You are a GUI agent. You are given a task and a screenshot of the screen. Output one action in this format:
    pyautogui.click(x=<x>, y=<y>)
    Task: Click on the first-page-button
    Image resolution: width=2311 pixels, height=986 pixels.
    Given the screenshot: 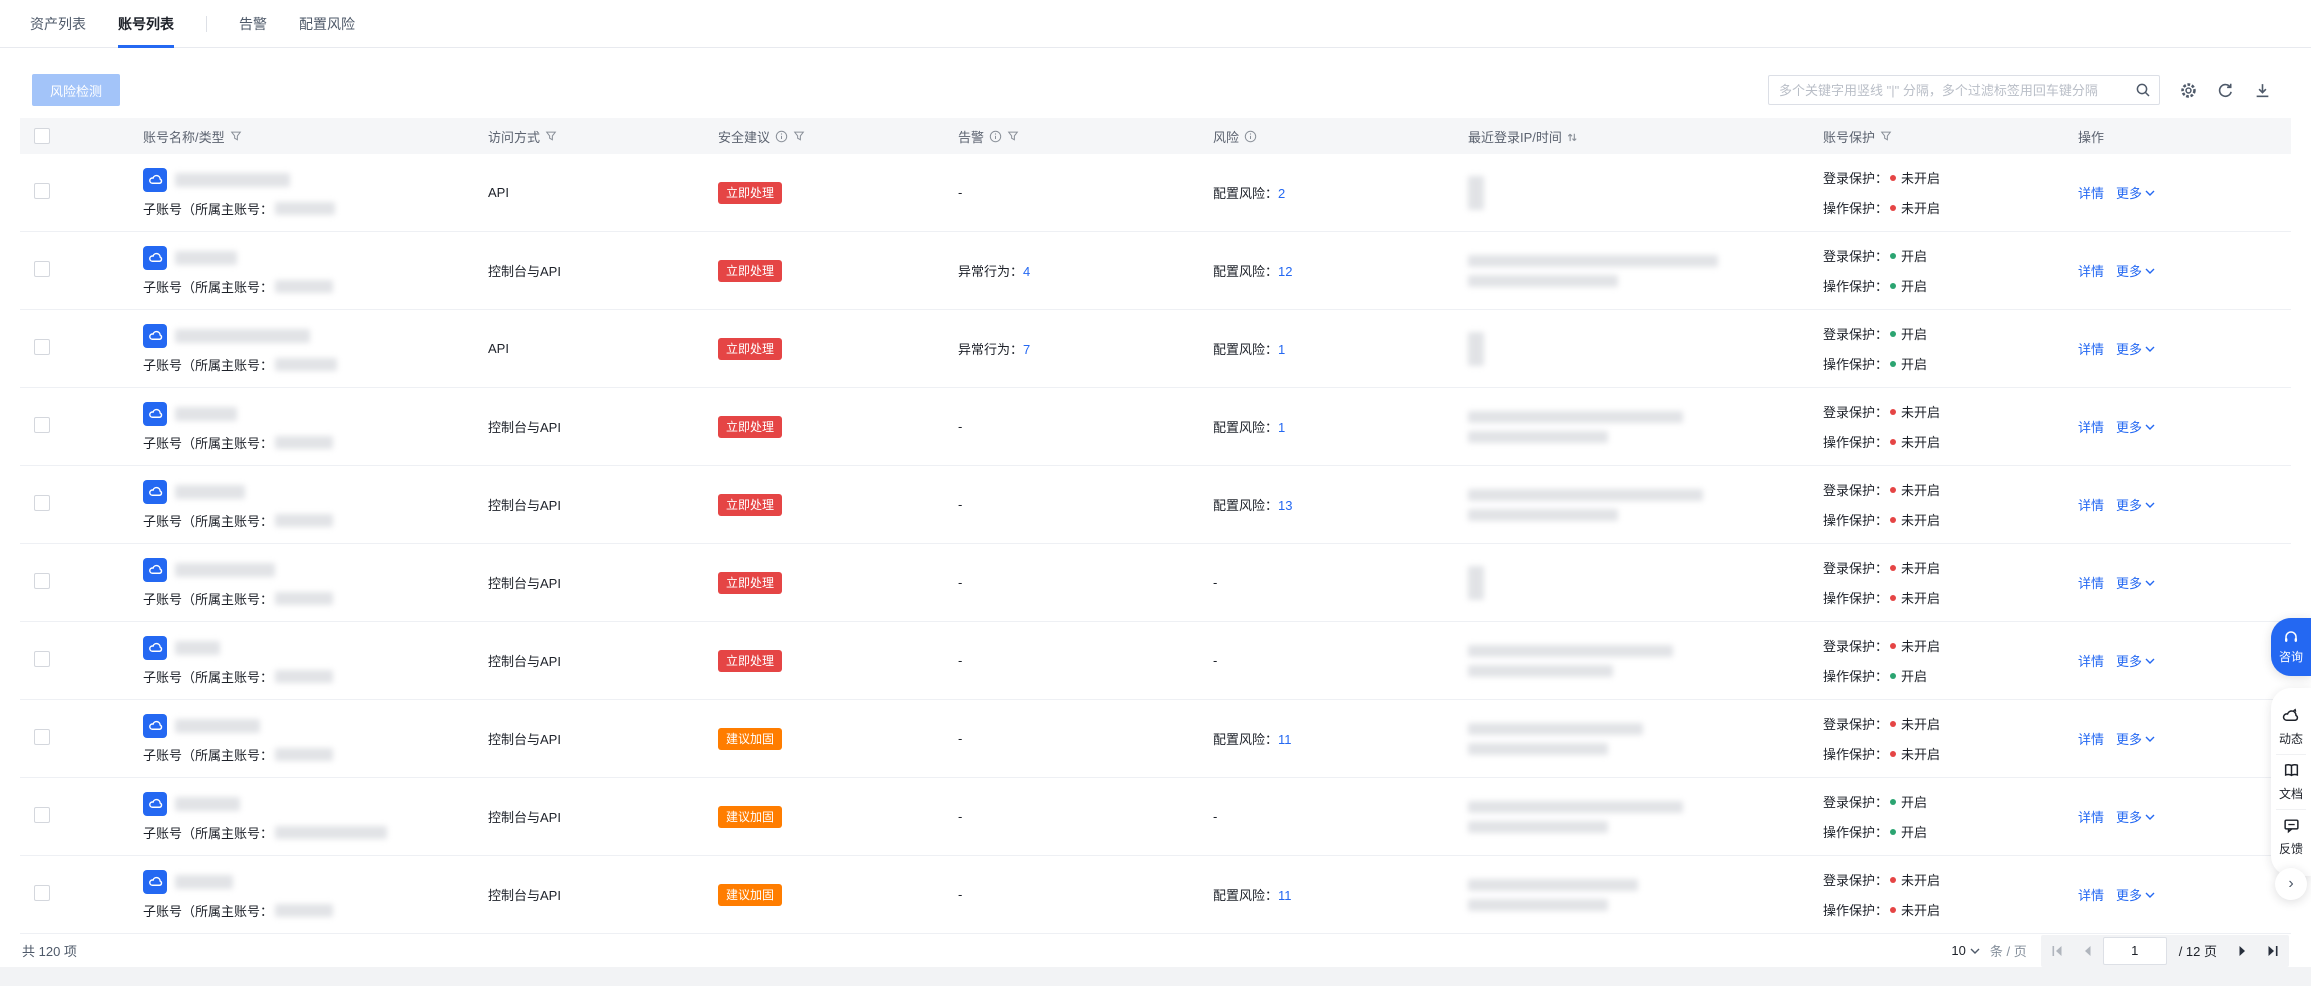 What is the action you would take?
    pyautogui.click(x=2057, y=951)
    